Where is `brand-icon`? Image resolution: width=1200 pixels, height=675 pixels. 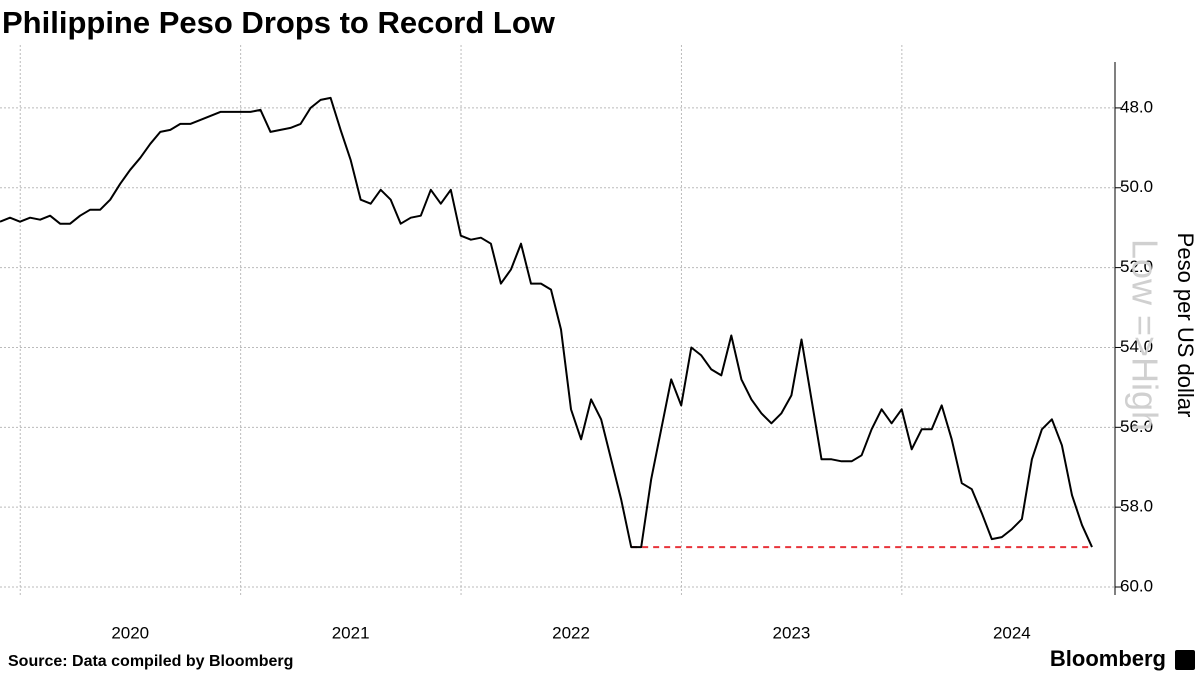 brand-icon is located at coordinates (1185, 660).